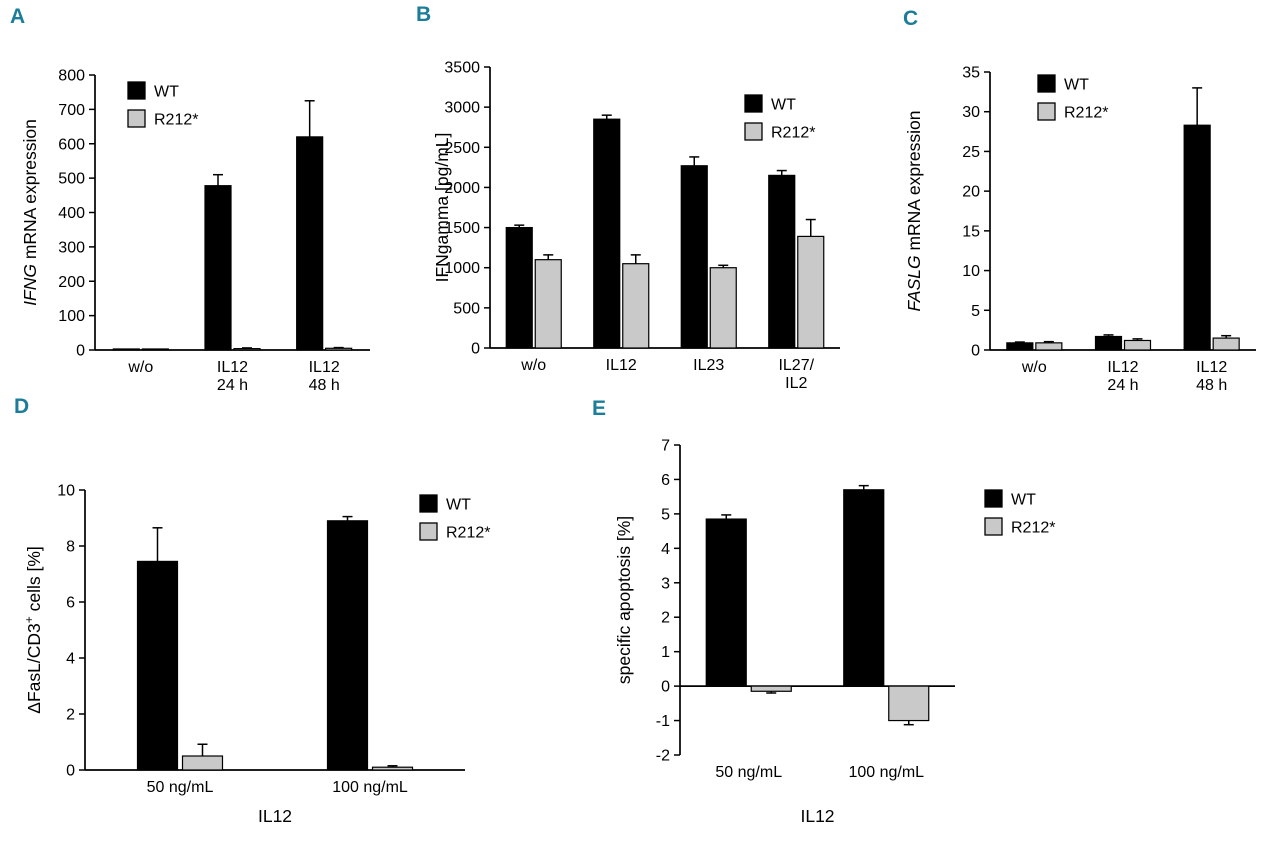 Image resolution: width=1280 pixels, height=842 pixels. I want to click on y-axis-label: IFNgamma [pg/mL], so click(442, 208).